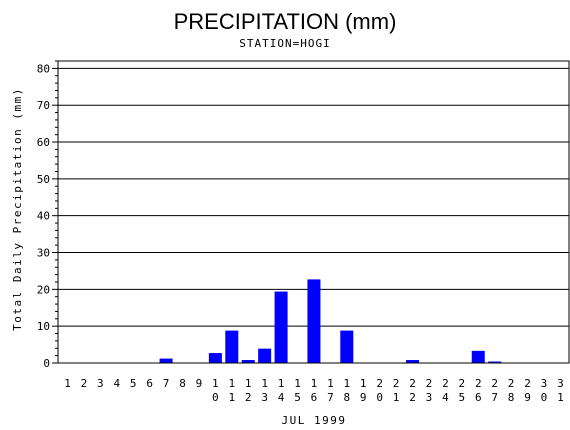 The height and width of the screenshot is (430, 570). I want to click on y-tick-label-40: 40, so click(43, 216).